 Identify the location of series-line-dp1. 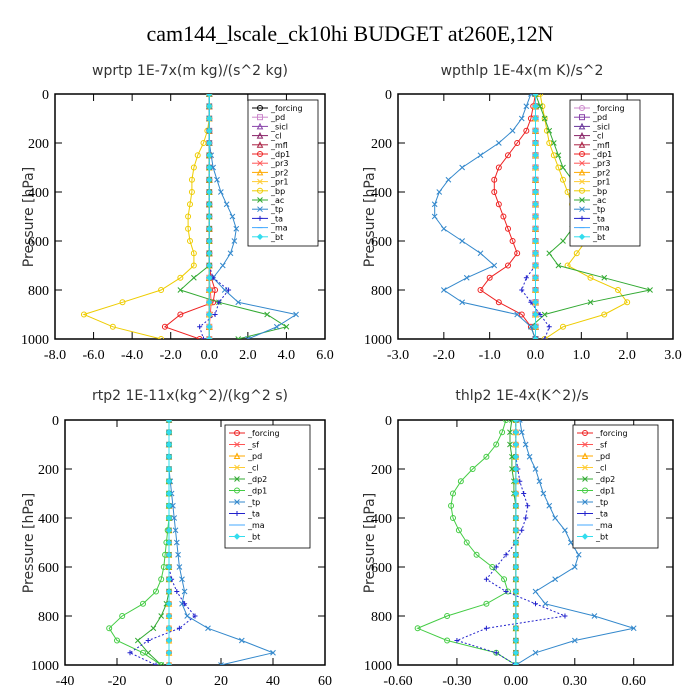
(507, 216).